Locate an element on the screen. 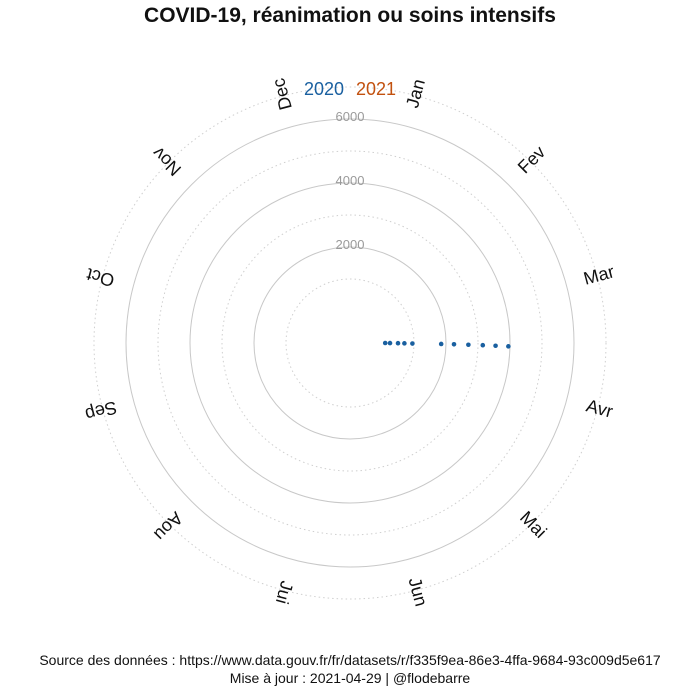 The image size is (700, 700). month-label-jui: Jui is located at coordinates (284, 592).